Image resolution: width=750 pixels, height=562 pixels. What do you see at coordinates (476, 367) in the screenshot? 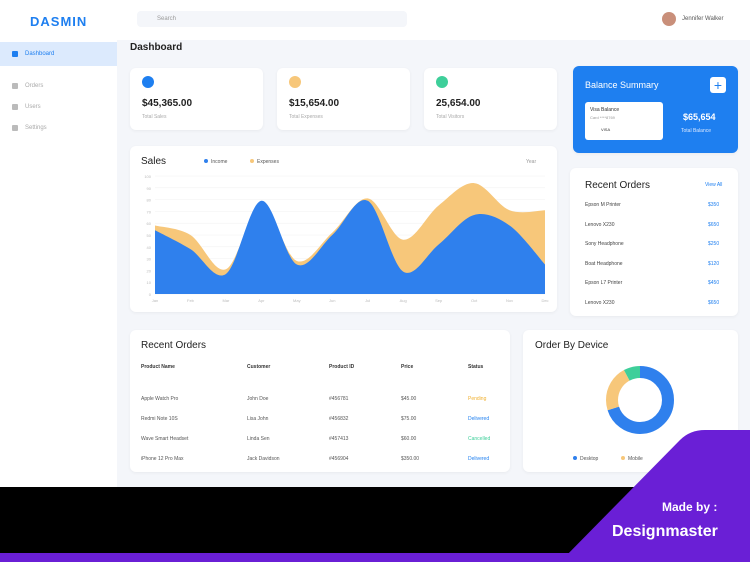
I see `table-header: Status` at bounding box center [476, 367].